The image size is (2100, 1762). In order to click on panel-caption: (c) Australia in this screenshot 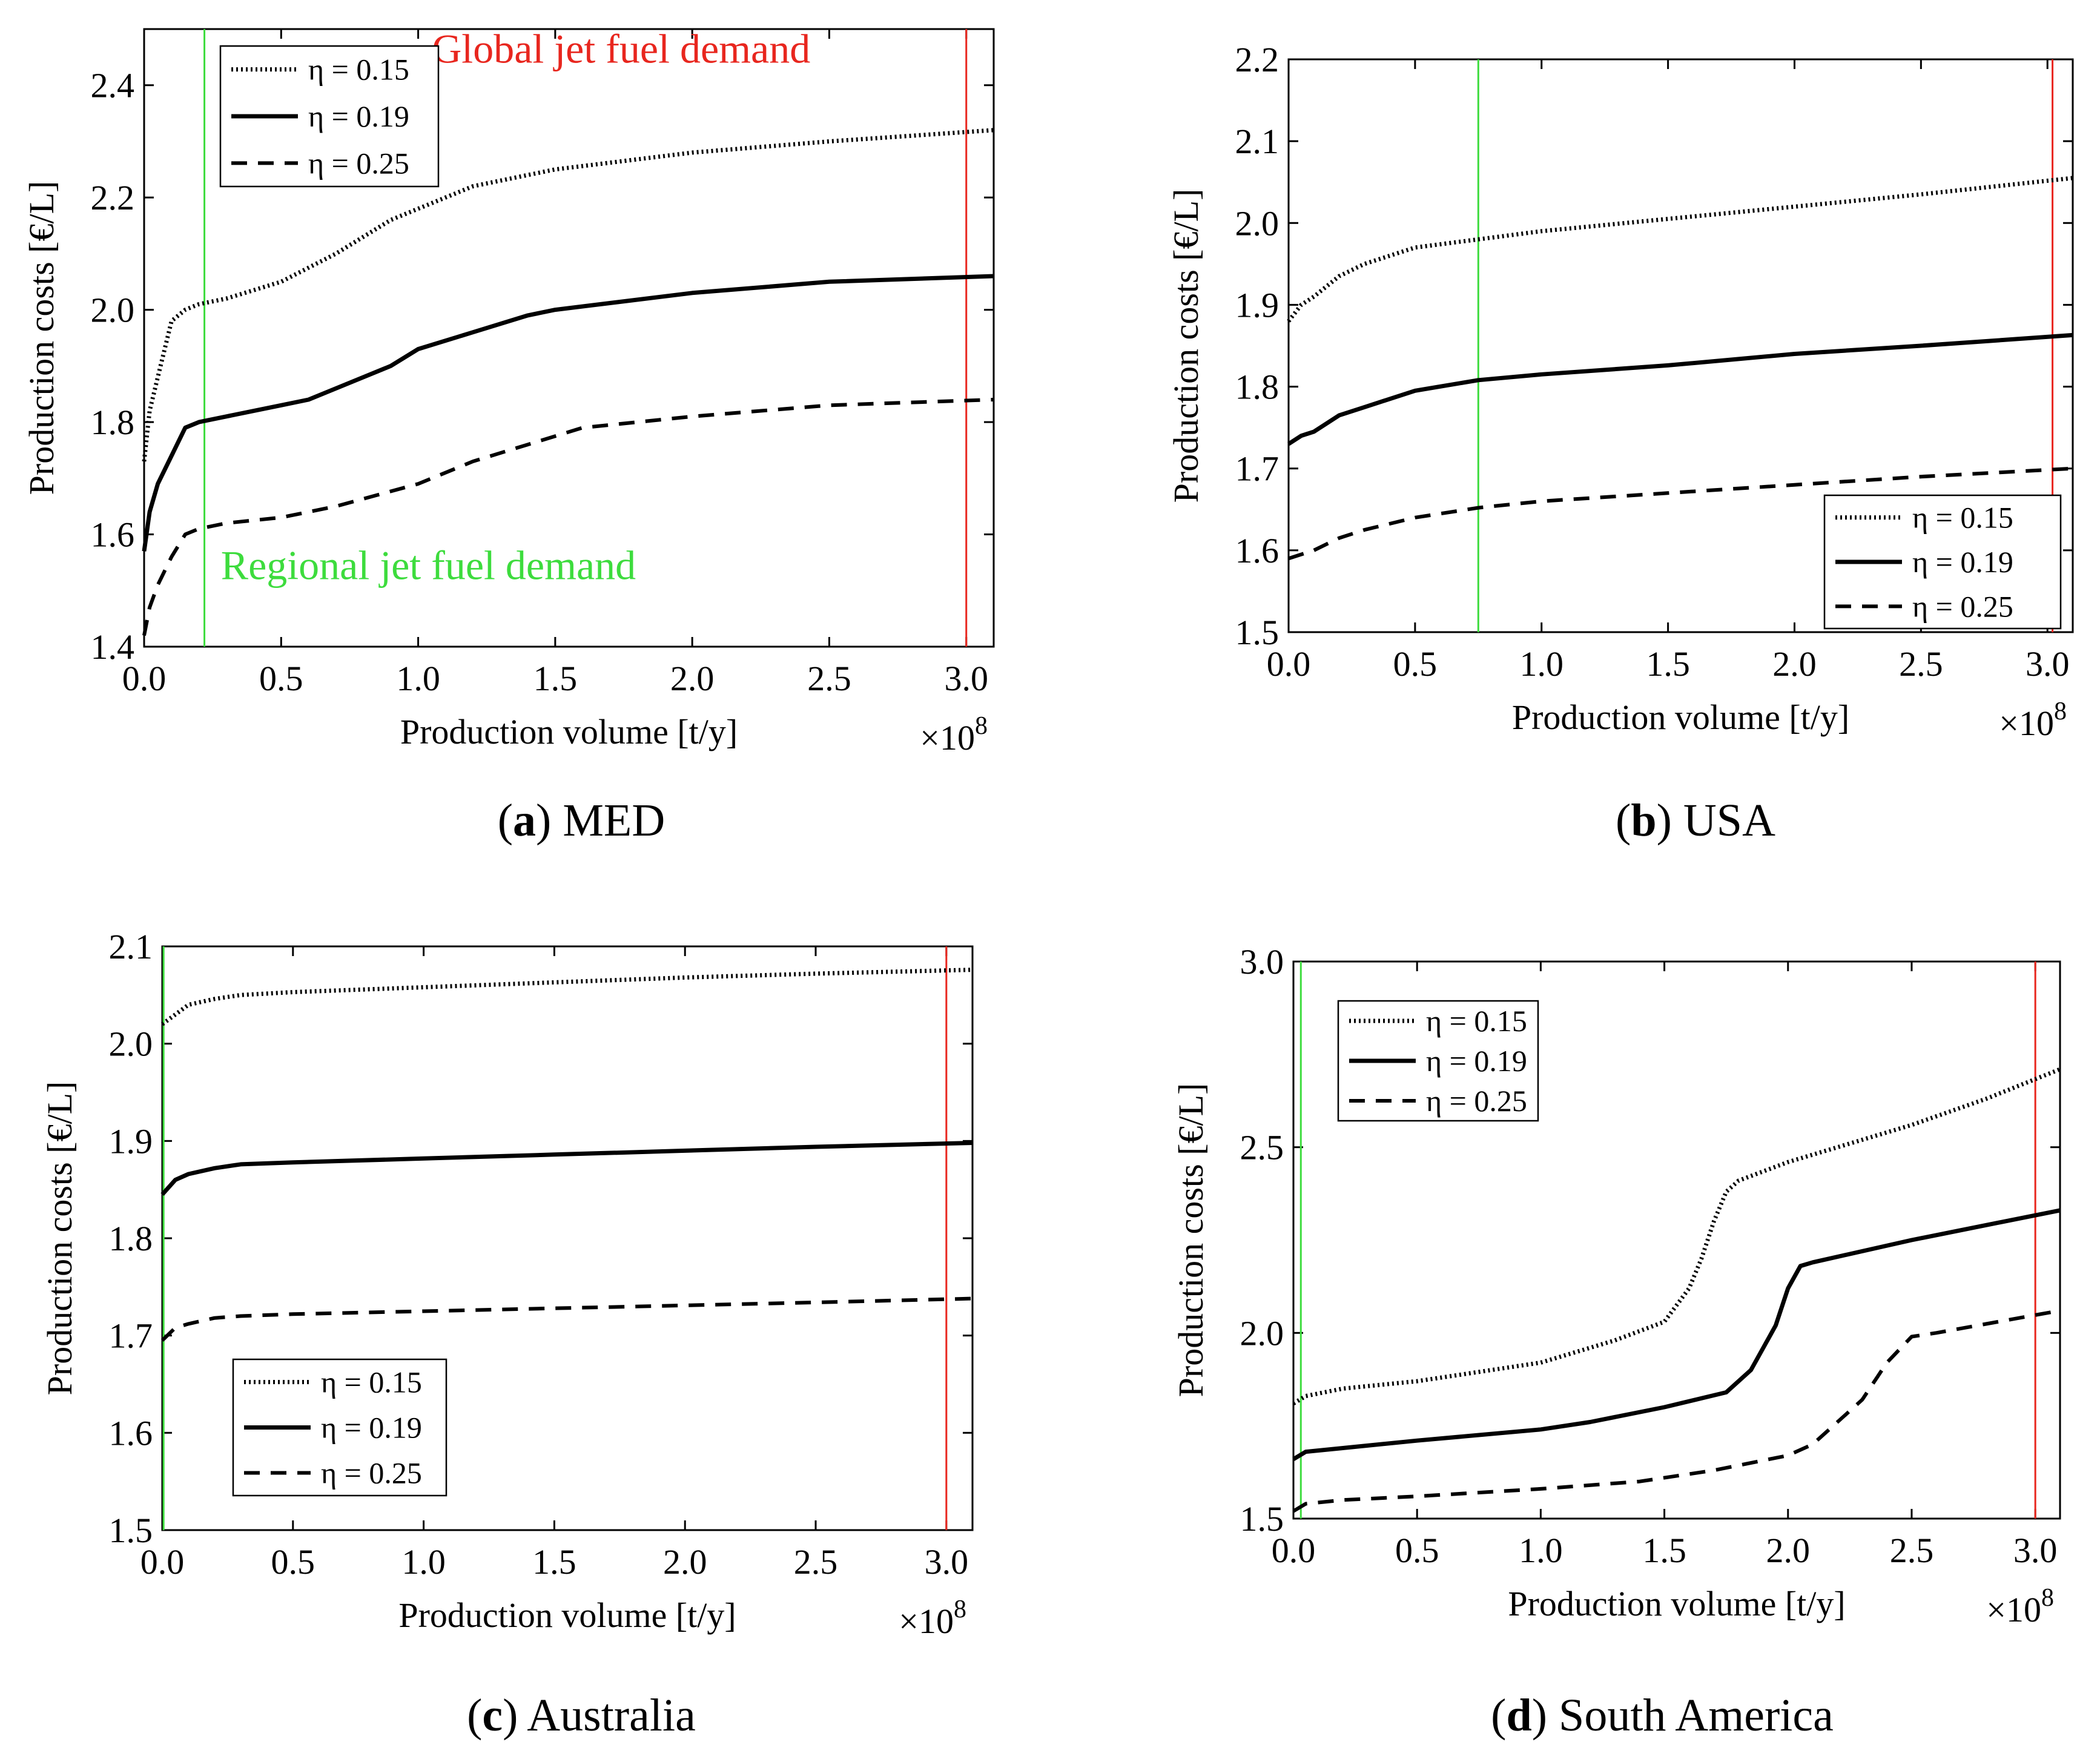, I will do `click(581, 1715)`.